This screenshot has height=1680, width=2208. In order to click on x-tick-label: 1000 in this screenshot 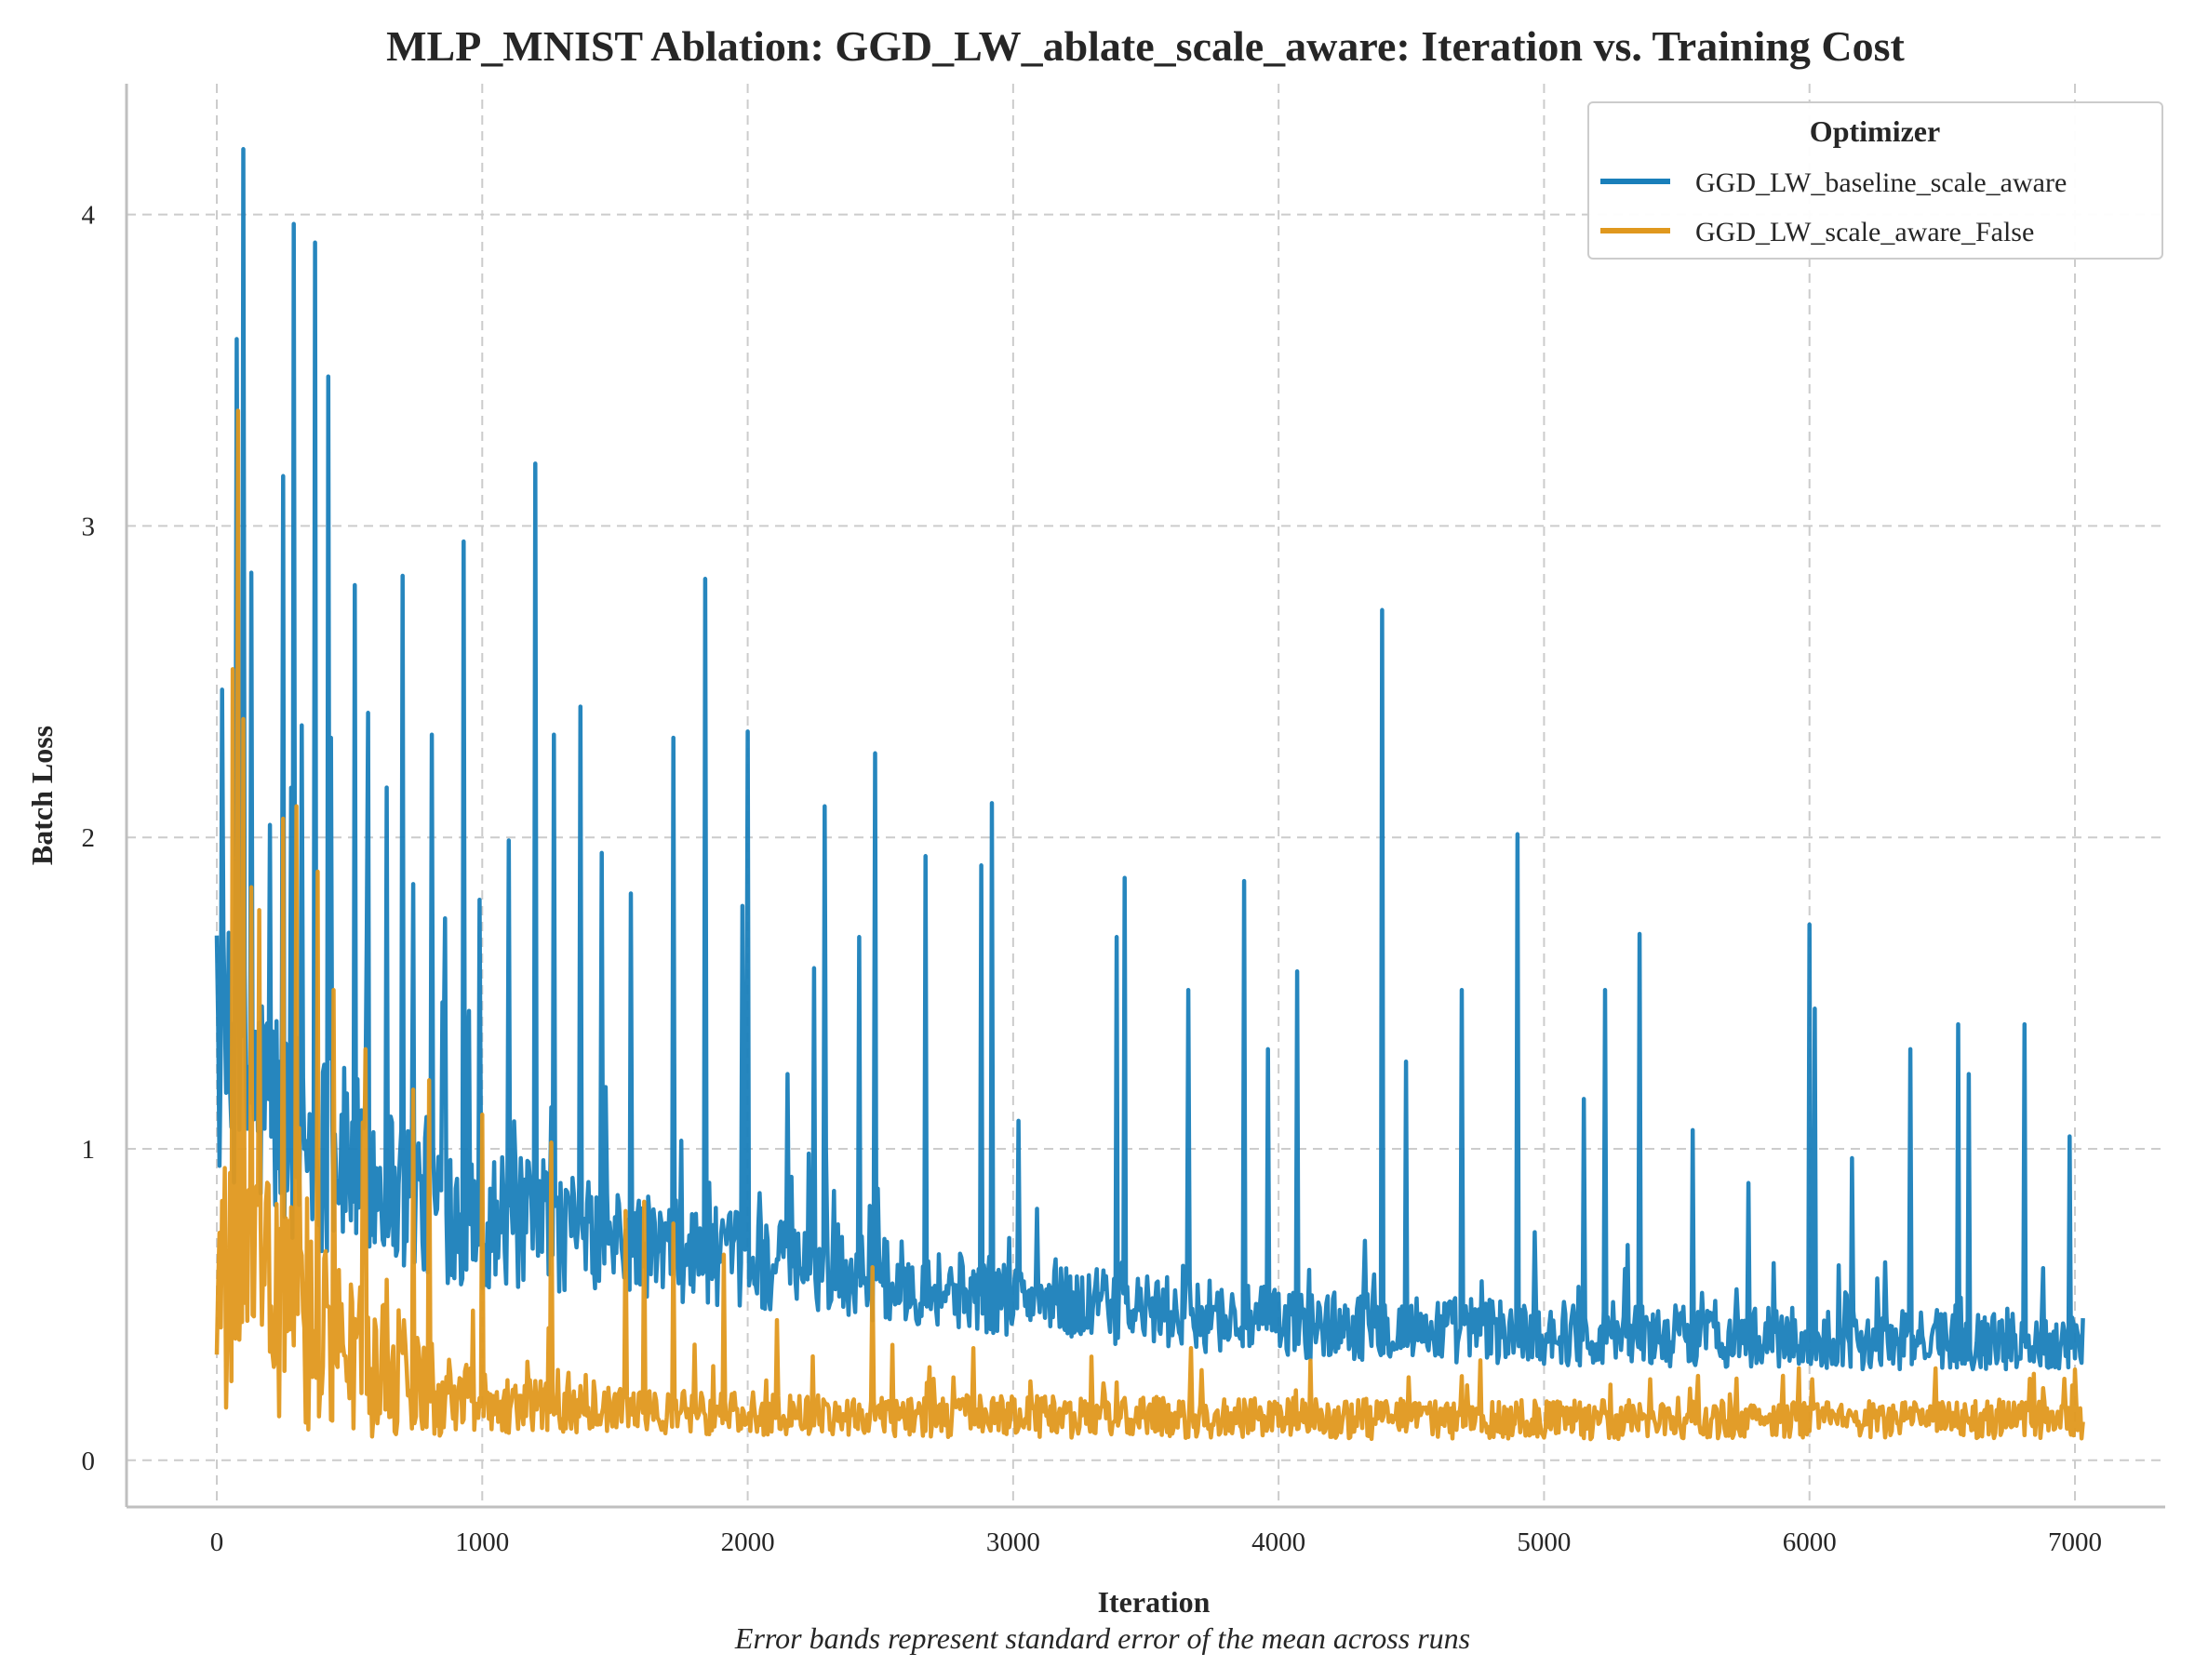, I will do `click(482, 1542)`.